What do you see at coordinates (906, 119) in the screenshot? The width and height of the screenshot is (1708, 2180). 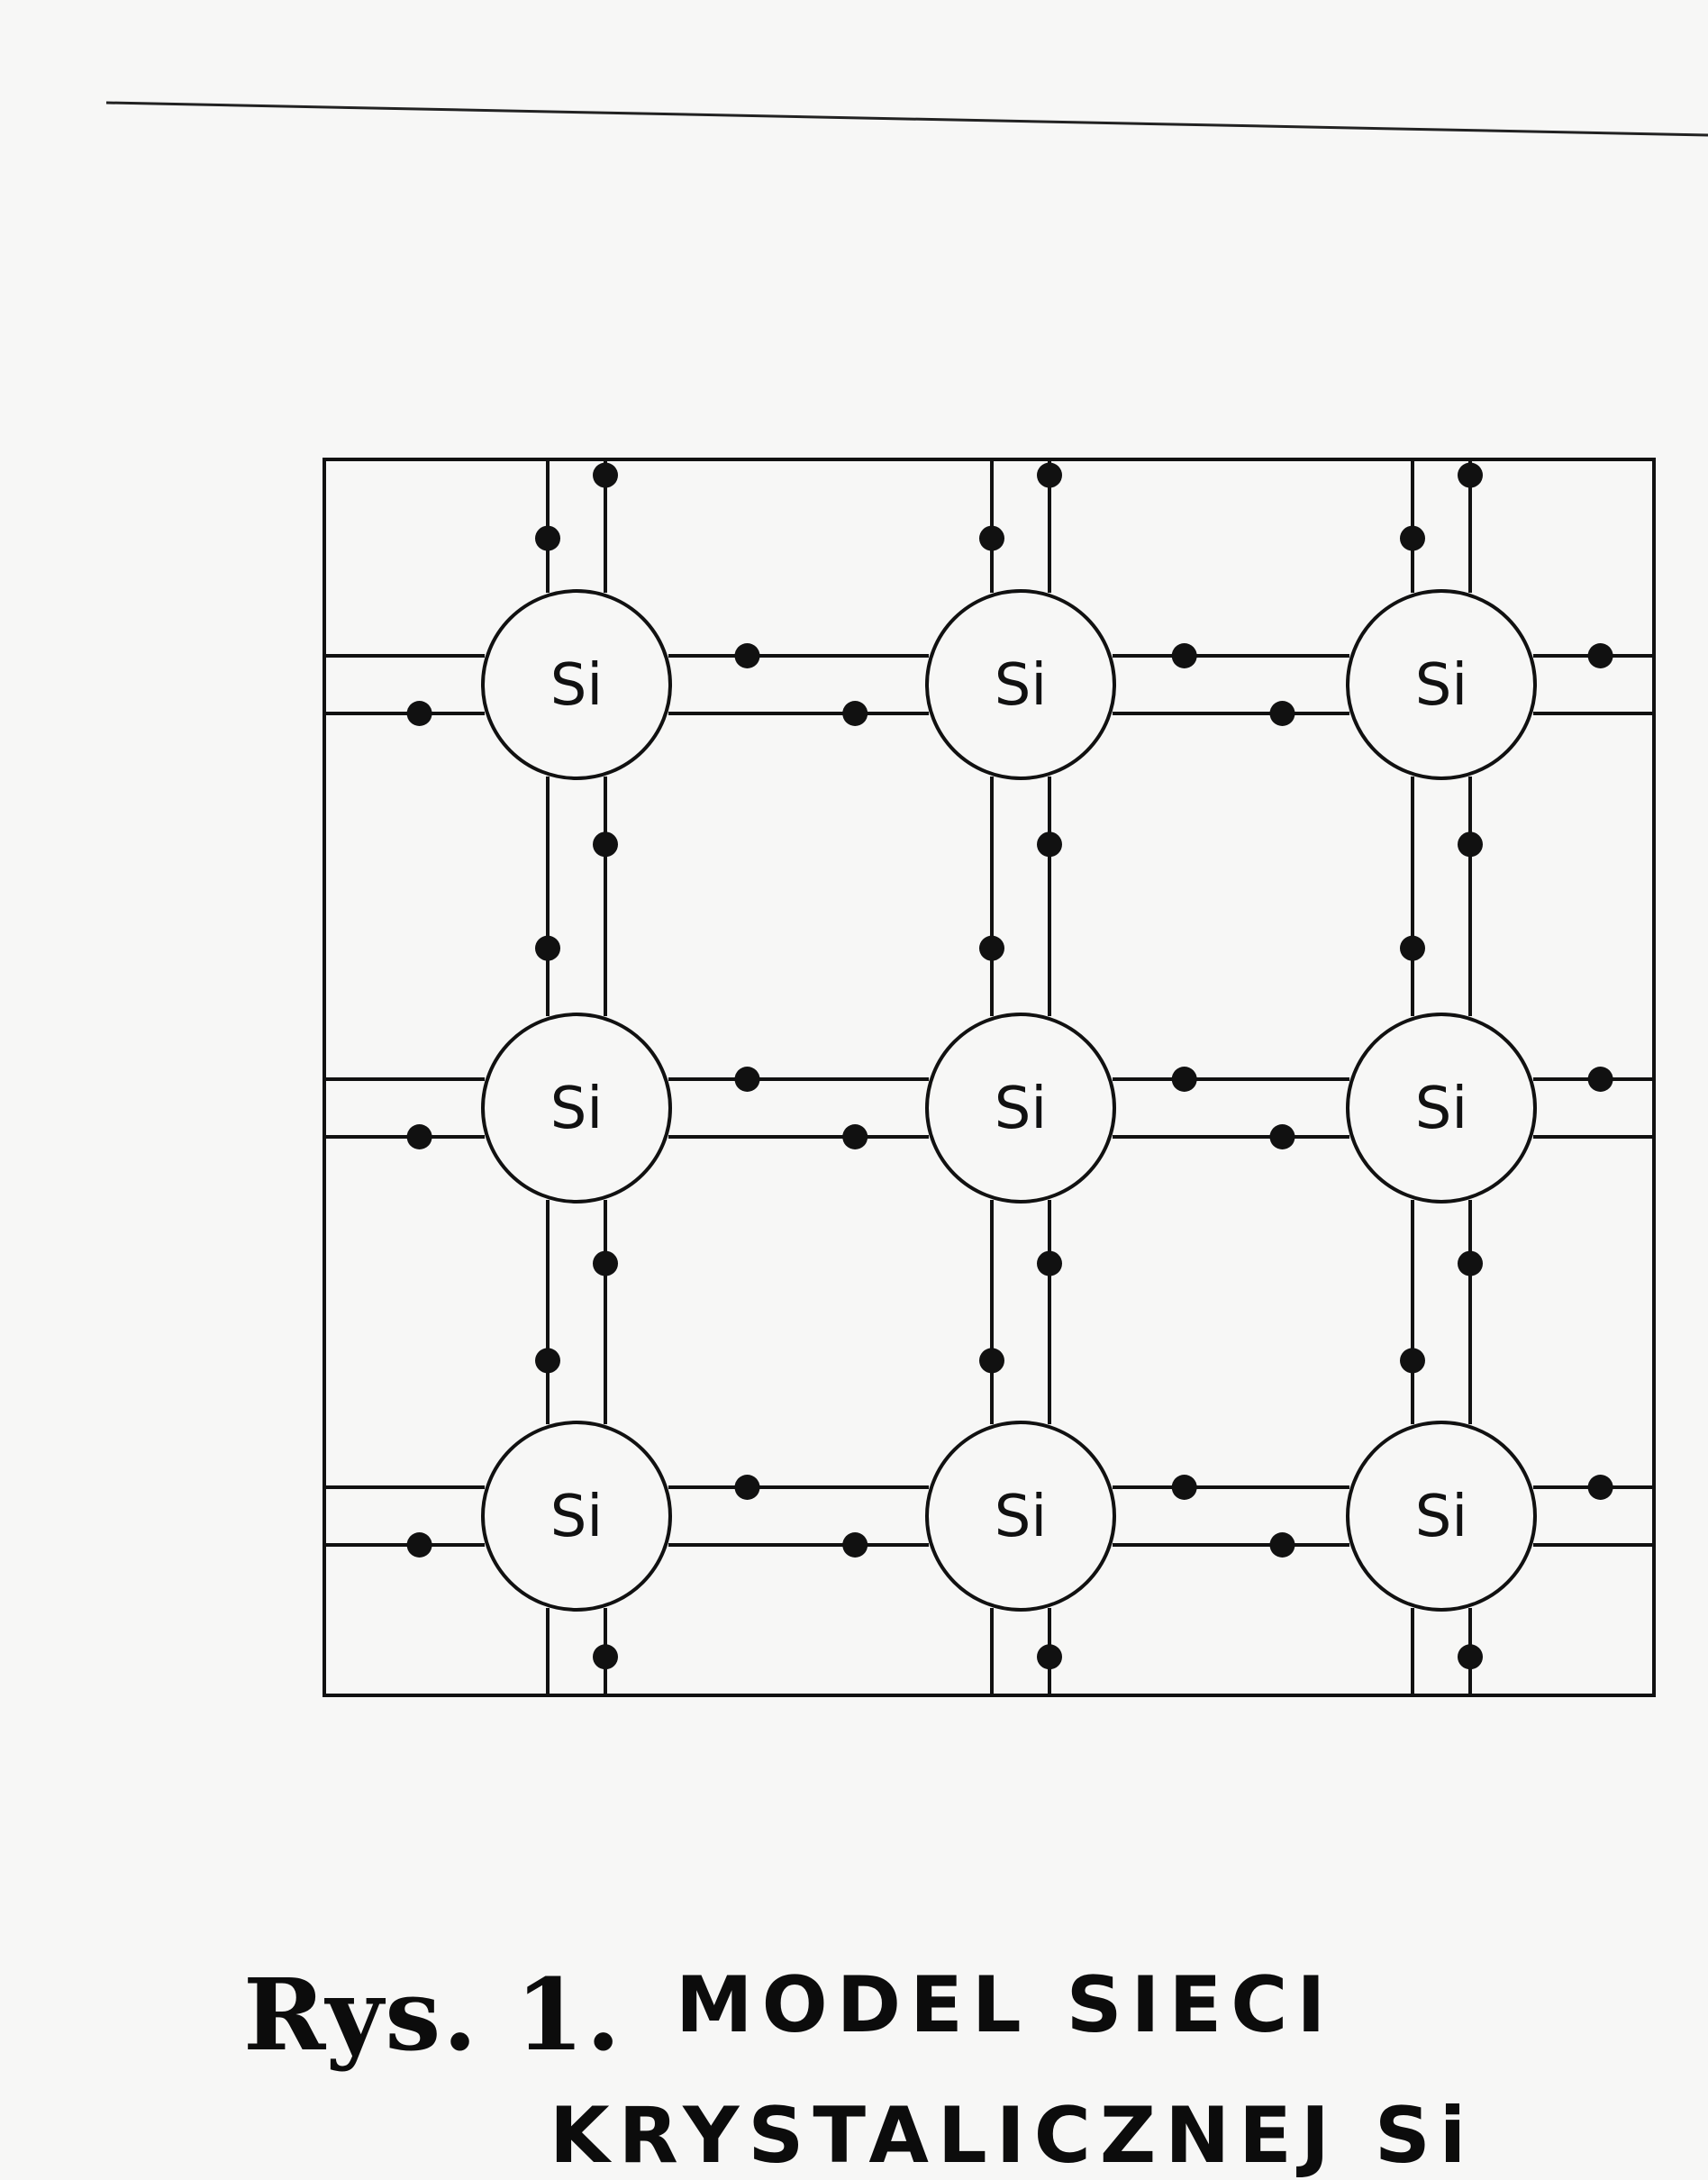 I see `header-rule` at bounding box center [906, 119].